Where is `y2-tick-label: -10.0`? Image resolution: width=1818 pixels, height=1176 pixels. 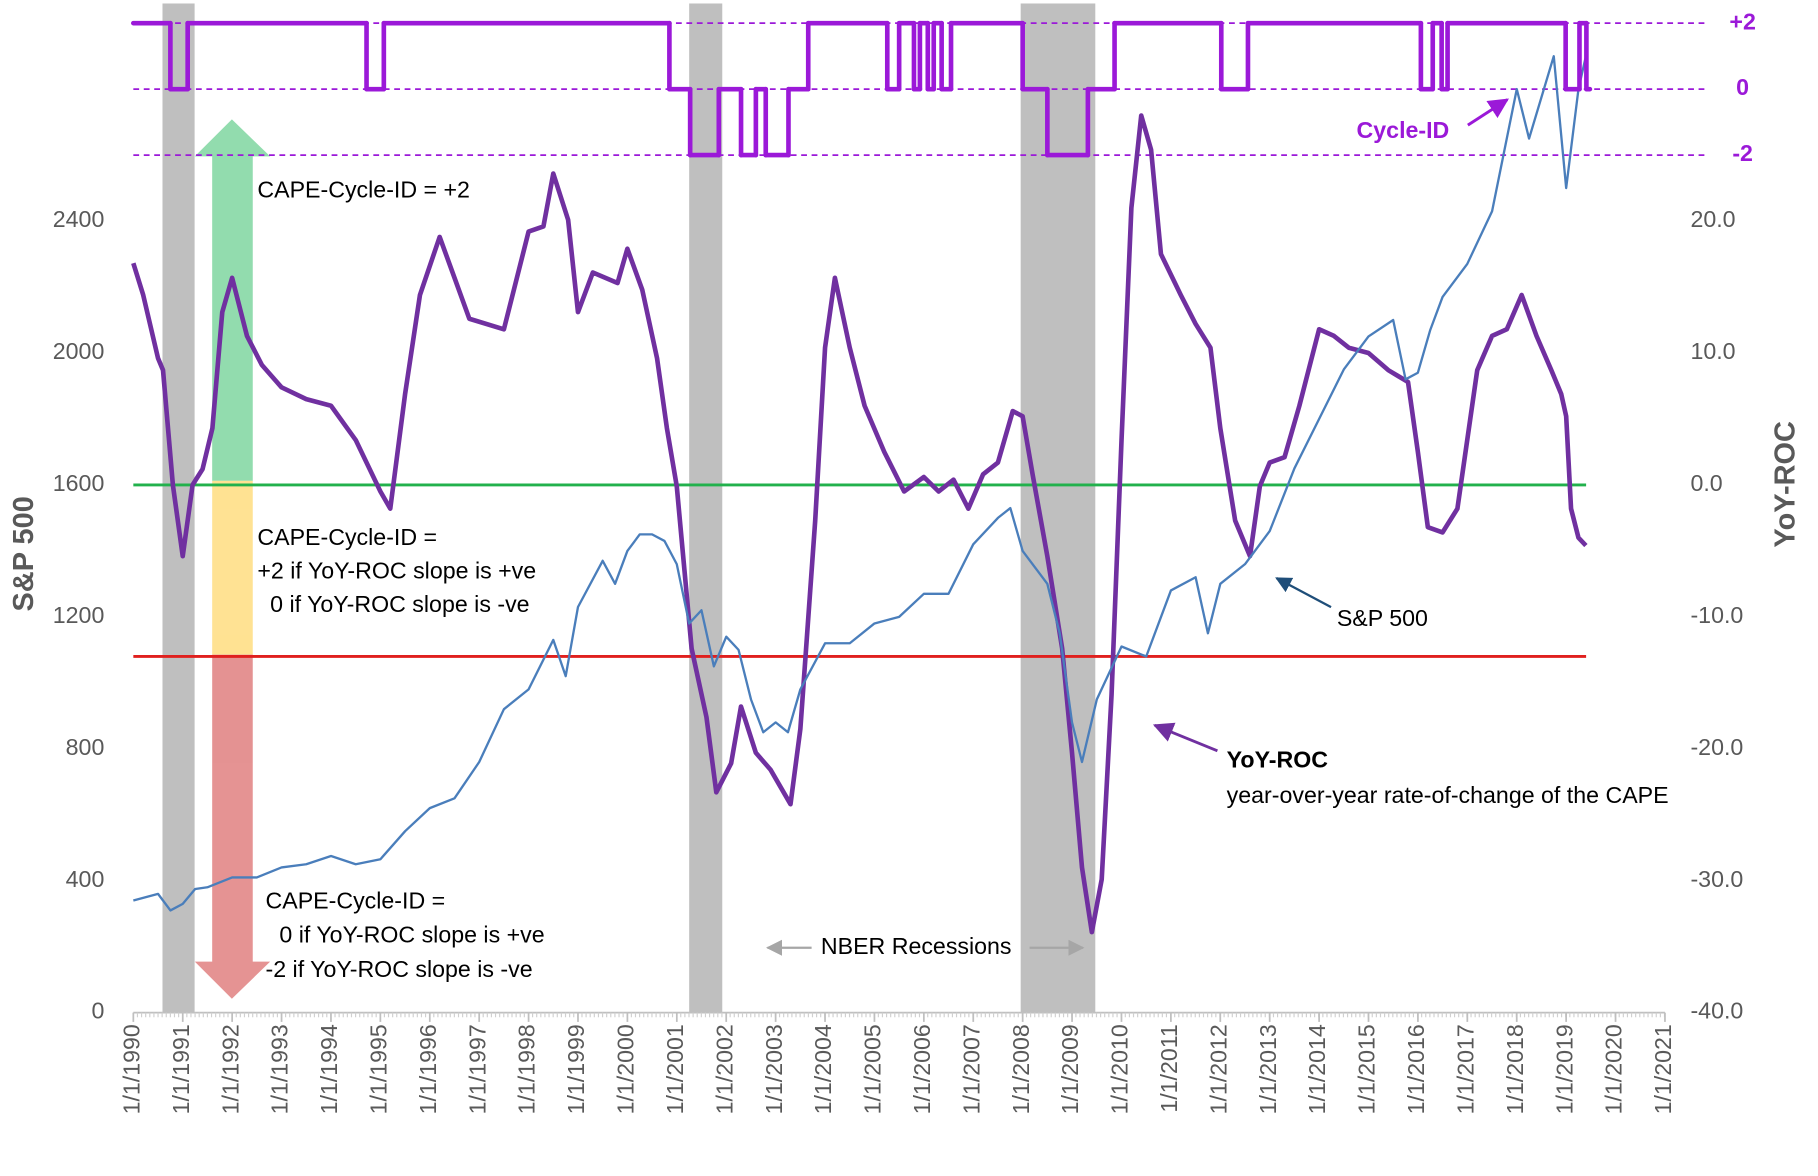 y2-tick-label: -10.0 is located at coordinates (1716, 615).